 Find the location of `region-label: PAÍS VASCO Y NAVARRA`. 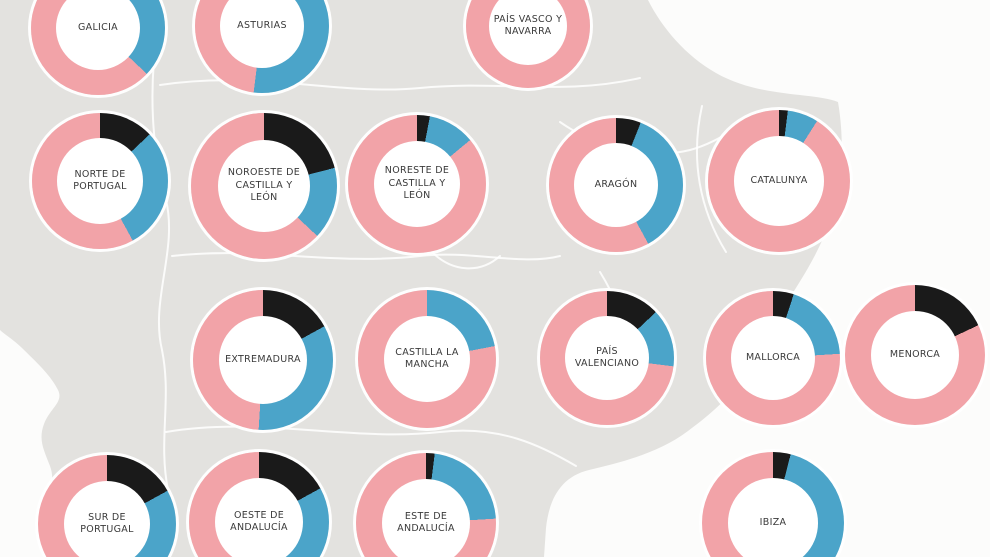

region-label: PAÍS VASCO Y NAVARRA is located at coordinates (528, 25).